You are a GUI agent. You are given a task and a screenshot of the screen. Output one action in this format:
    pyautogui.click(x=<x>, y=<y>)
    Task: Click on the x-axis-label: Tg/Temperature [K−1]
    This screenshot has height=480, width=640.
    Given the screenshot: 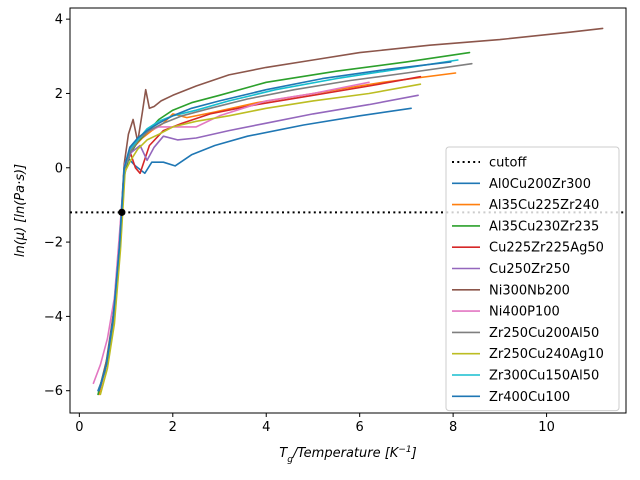 What is the action you would take?
    pyautogui.click(x=347, y=455)
    